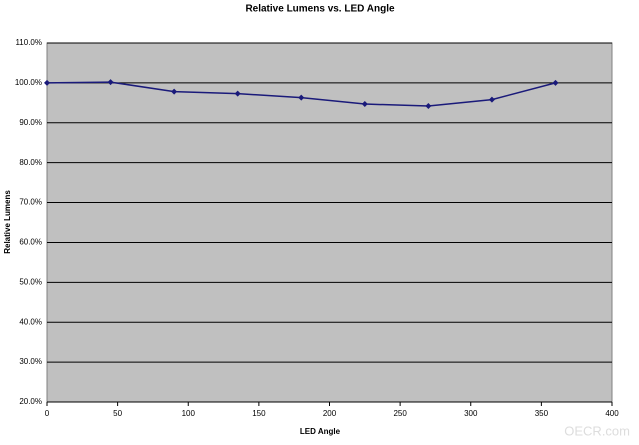 This screenshot has height=445, width=639. What do you see at coordinates (7, 222) in the screenshot?
I see `y-axis-label: Relative Lumens` at bounding box center [7, 222].